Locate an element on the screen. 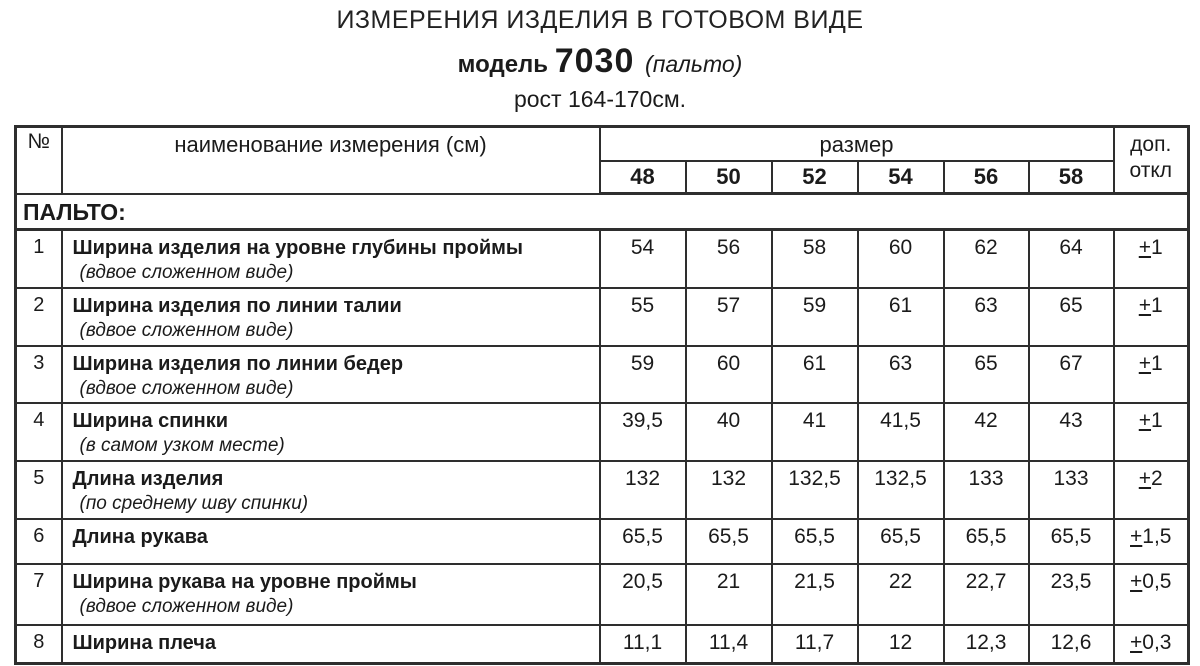 Image resolution: width=1200 pixels, height=666 pixels. size-value: 22 is located at coordinates (900, 594).